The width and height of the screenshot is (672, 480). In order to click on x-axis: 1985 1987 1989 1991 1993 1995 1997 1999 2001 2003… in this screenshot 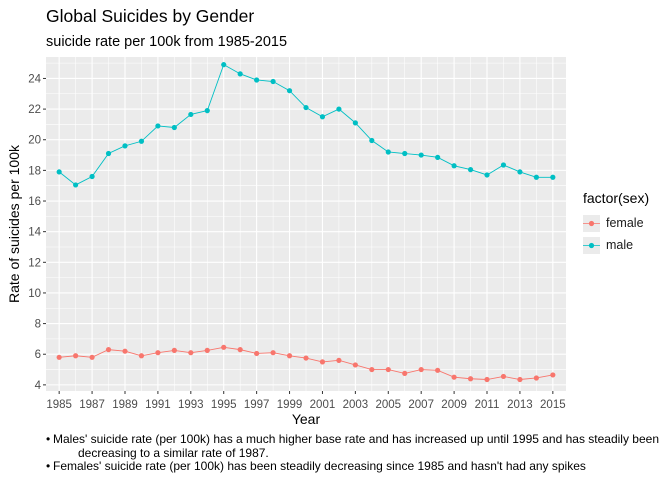, I will do `click(306, 401)`.